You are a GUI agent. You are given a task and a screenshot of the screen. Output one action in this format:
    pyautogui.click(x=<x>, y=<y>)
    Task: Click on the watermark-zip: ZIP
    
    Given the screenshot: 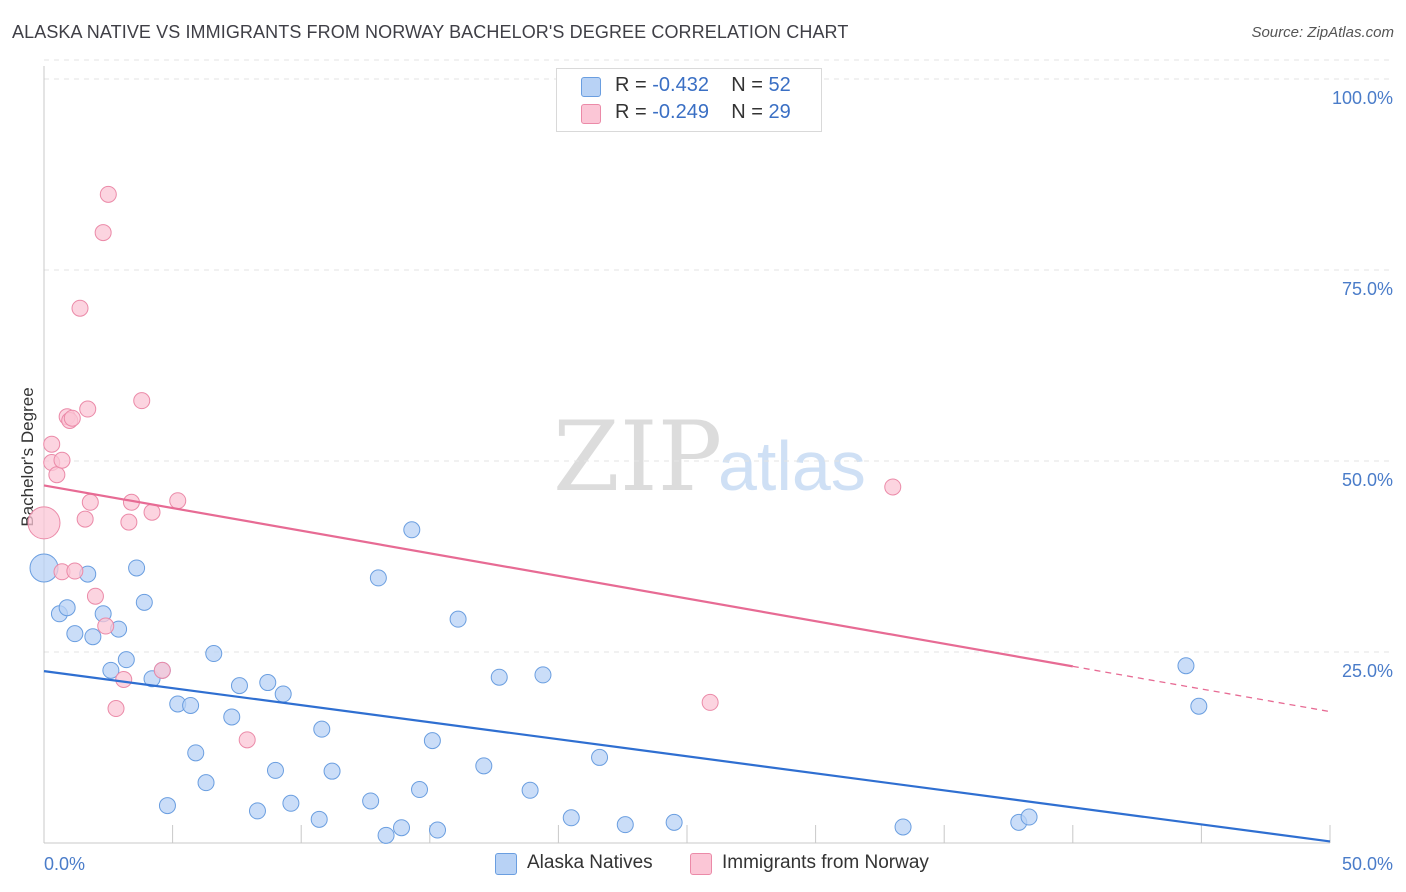 What is the action you would take?
    pyautogui.click(x=637, y=457)
    